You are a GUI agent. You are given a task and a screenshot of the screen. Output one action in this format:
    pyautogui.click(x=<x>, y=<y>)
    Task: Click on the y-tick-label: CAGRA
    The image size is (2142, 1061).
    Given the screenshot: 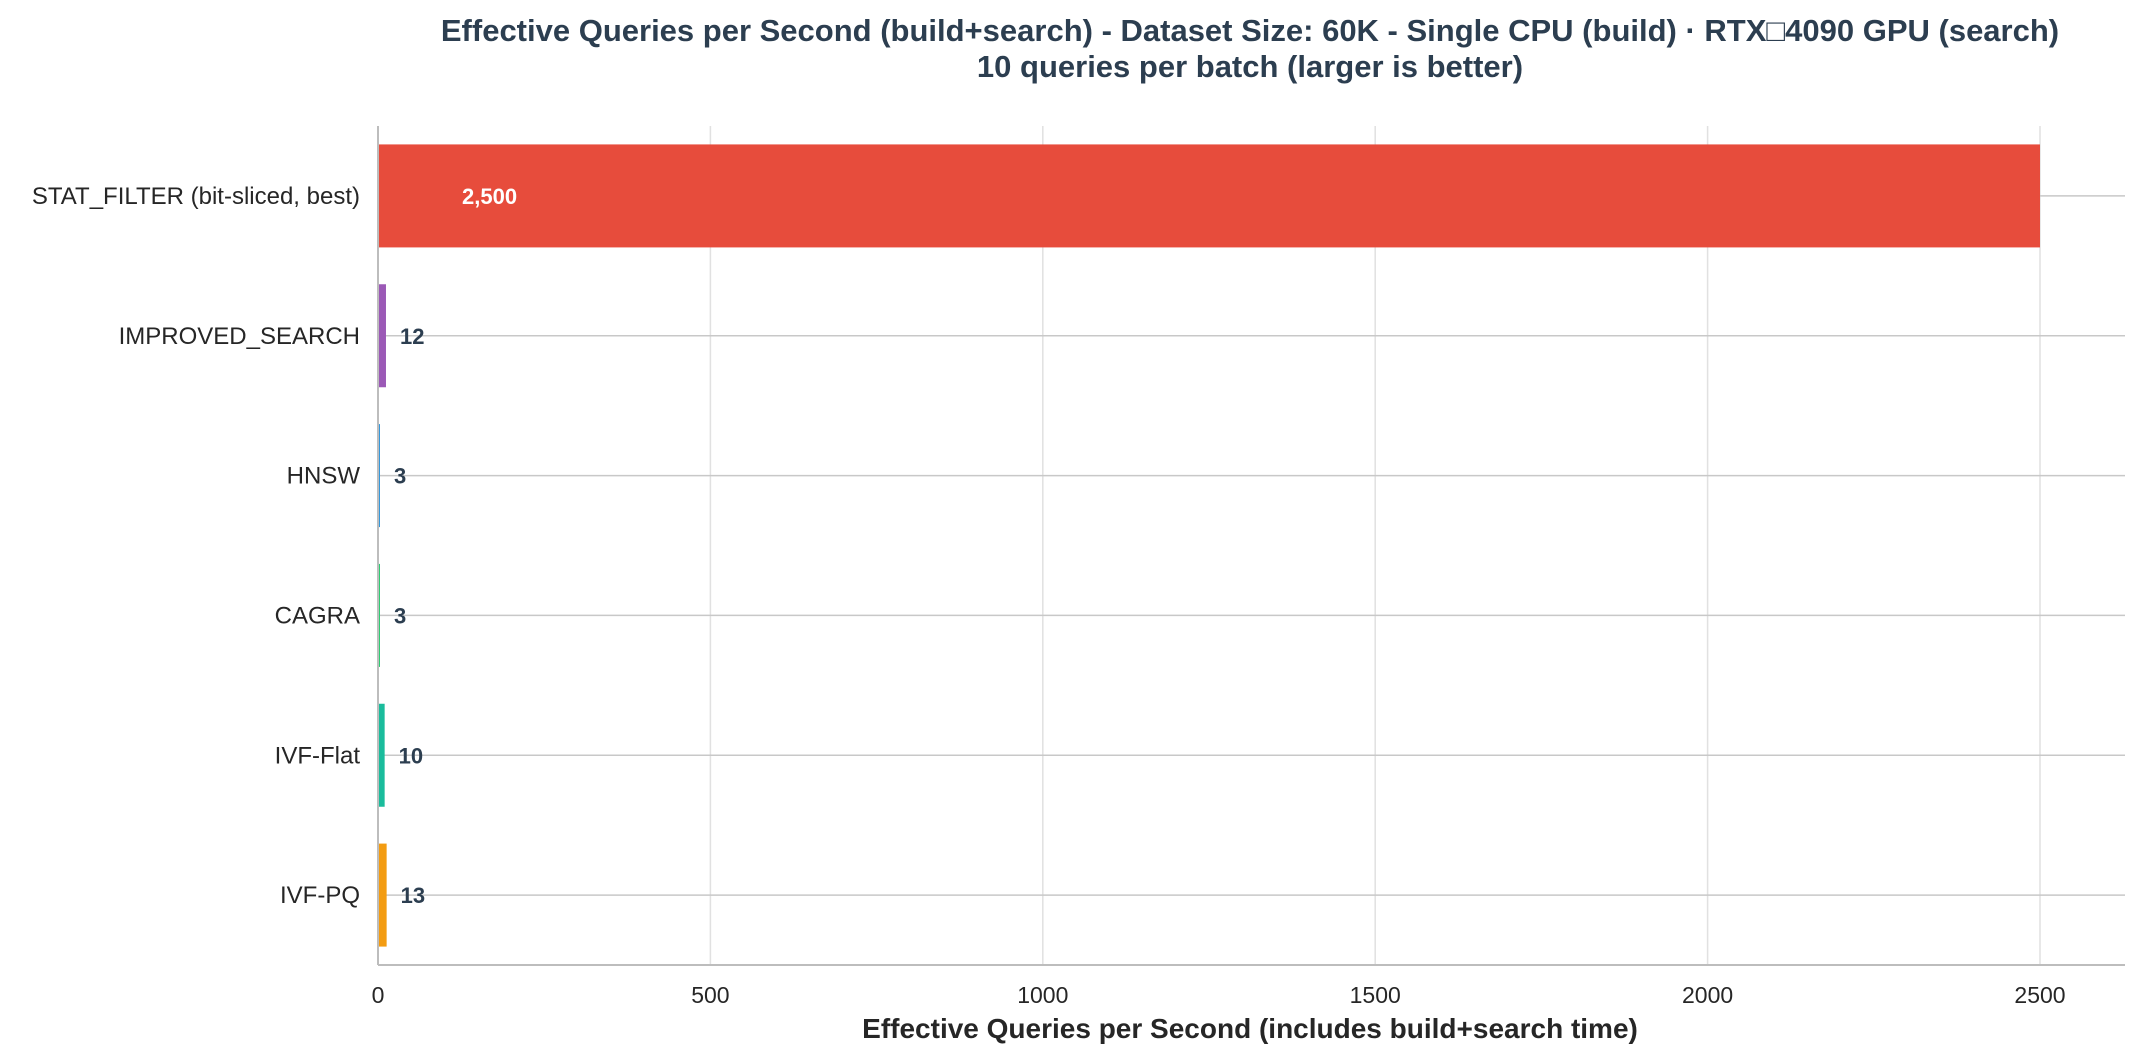 What is the action you would take?
    pyautogui.click(x=317, y=615)
    